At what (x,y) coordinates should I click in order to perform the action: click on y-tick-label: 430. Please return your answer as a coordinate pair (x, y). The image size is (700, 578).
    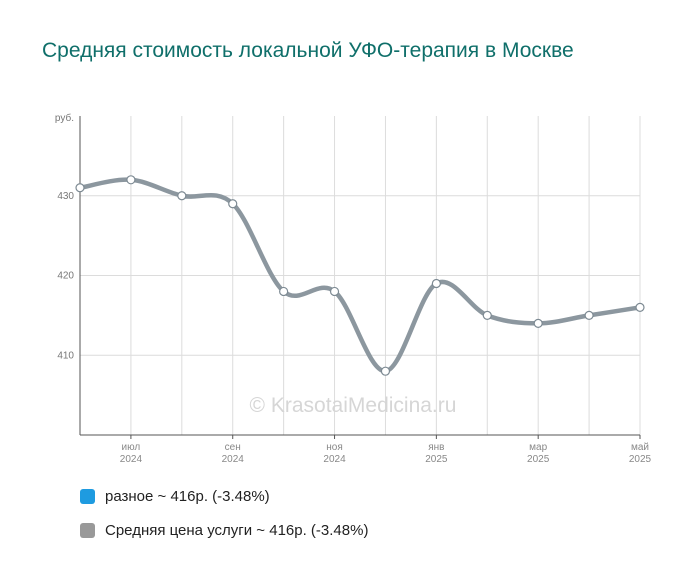
    Looking at the image, I should click on (65, 196).